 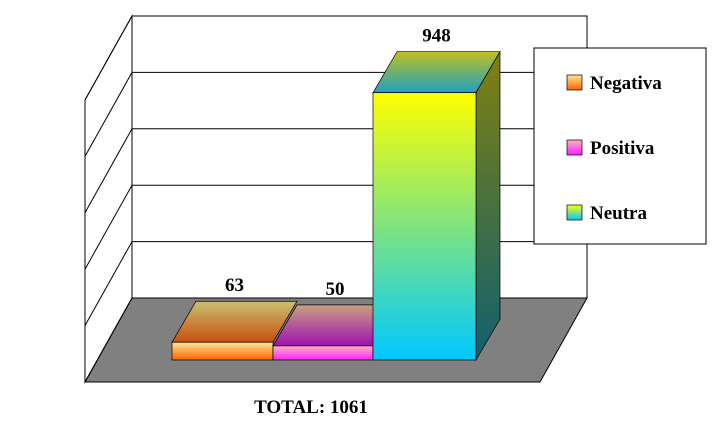 I want to click on bar-side-face, so click(x=488, y=206).